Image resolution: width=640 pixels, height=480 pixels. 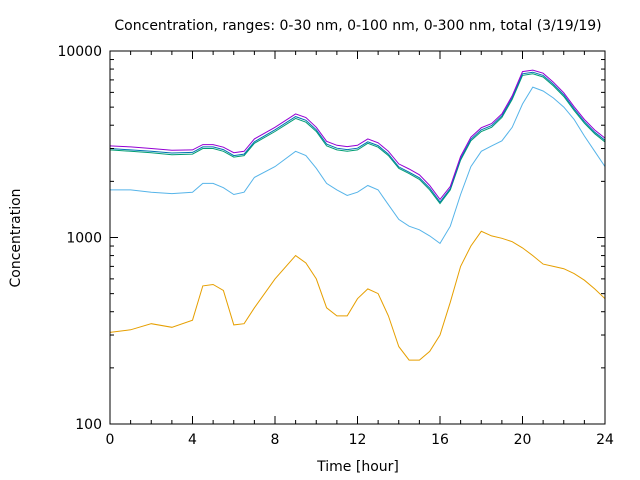 What do you see at coordinates (357, 467) in the screenshot?
I see `x-axis-label: Time [hour]` at bounding box center [357, 467].